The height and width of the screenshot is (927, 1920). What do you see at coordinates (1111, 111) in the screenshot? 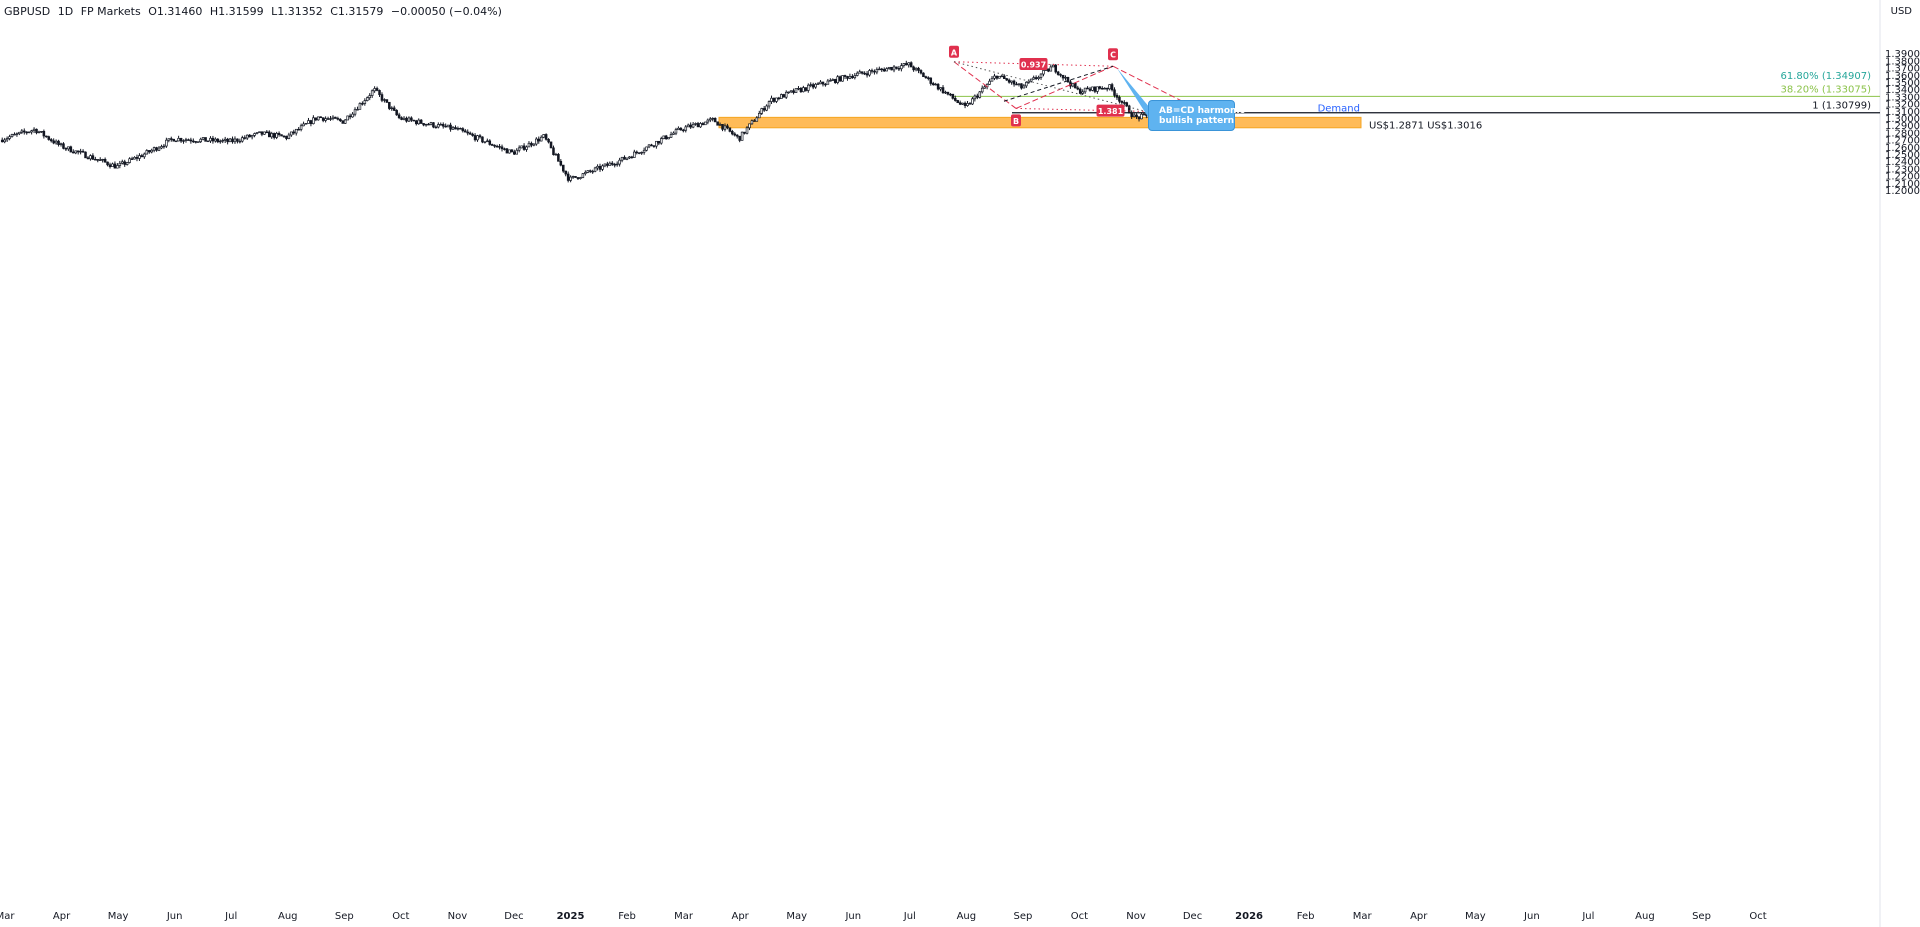
I see `ratio-label: 1.381` at bounding box center [1111, 111].